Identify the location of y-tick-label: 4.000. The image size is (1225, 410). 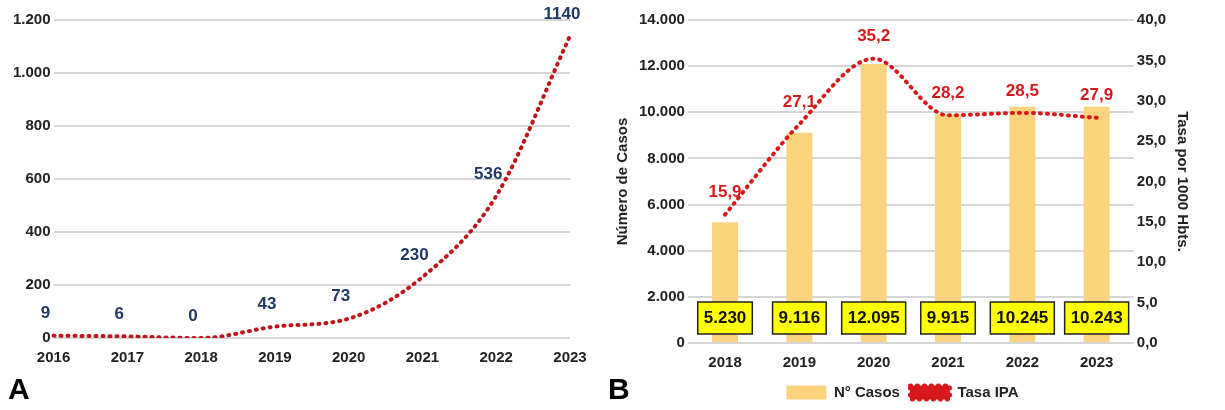
(666, 249).